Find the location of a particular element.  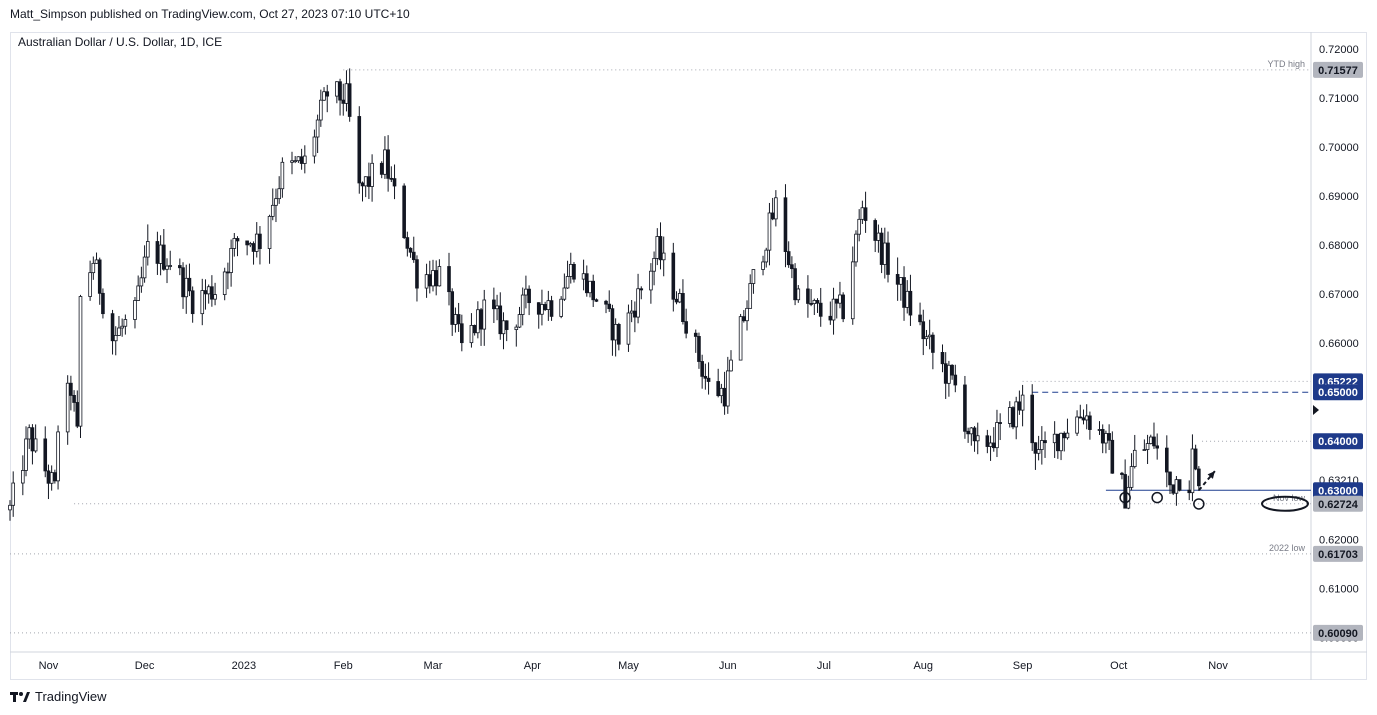

x-tick-label: Feb is located at coordinates (343, 666).